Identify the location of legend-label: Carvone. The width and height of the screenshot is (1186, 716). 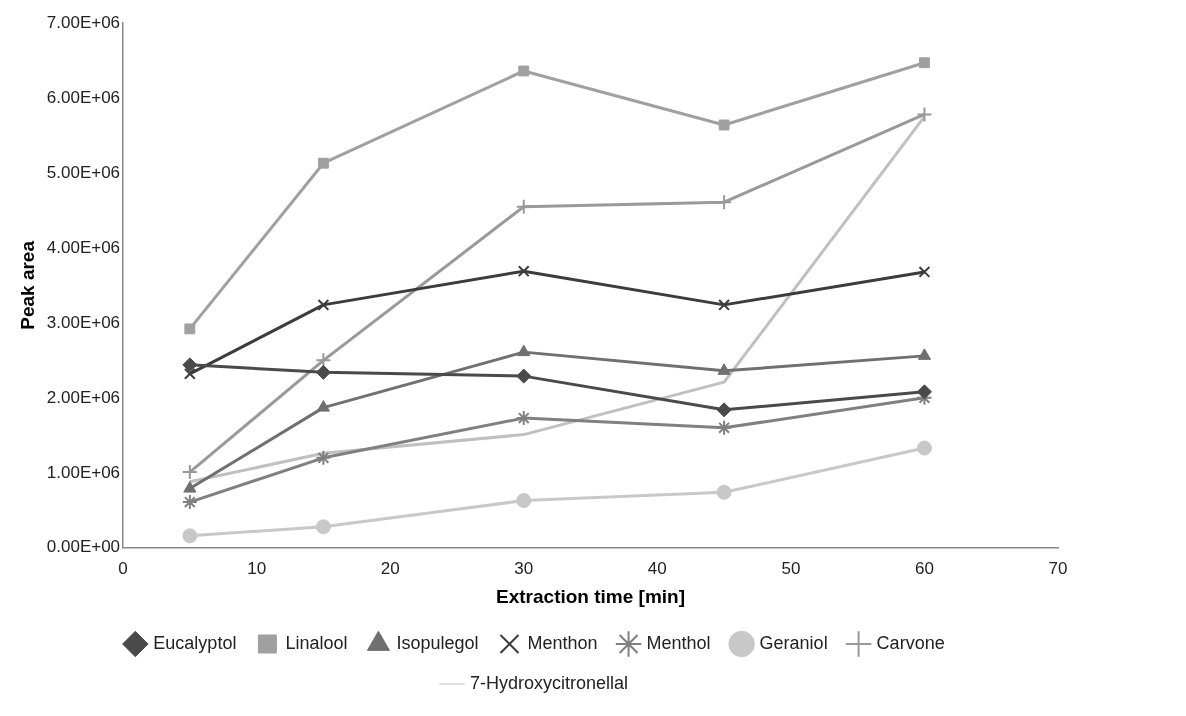
(910, 642).